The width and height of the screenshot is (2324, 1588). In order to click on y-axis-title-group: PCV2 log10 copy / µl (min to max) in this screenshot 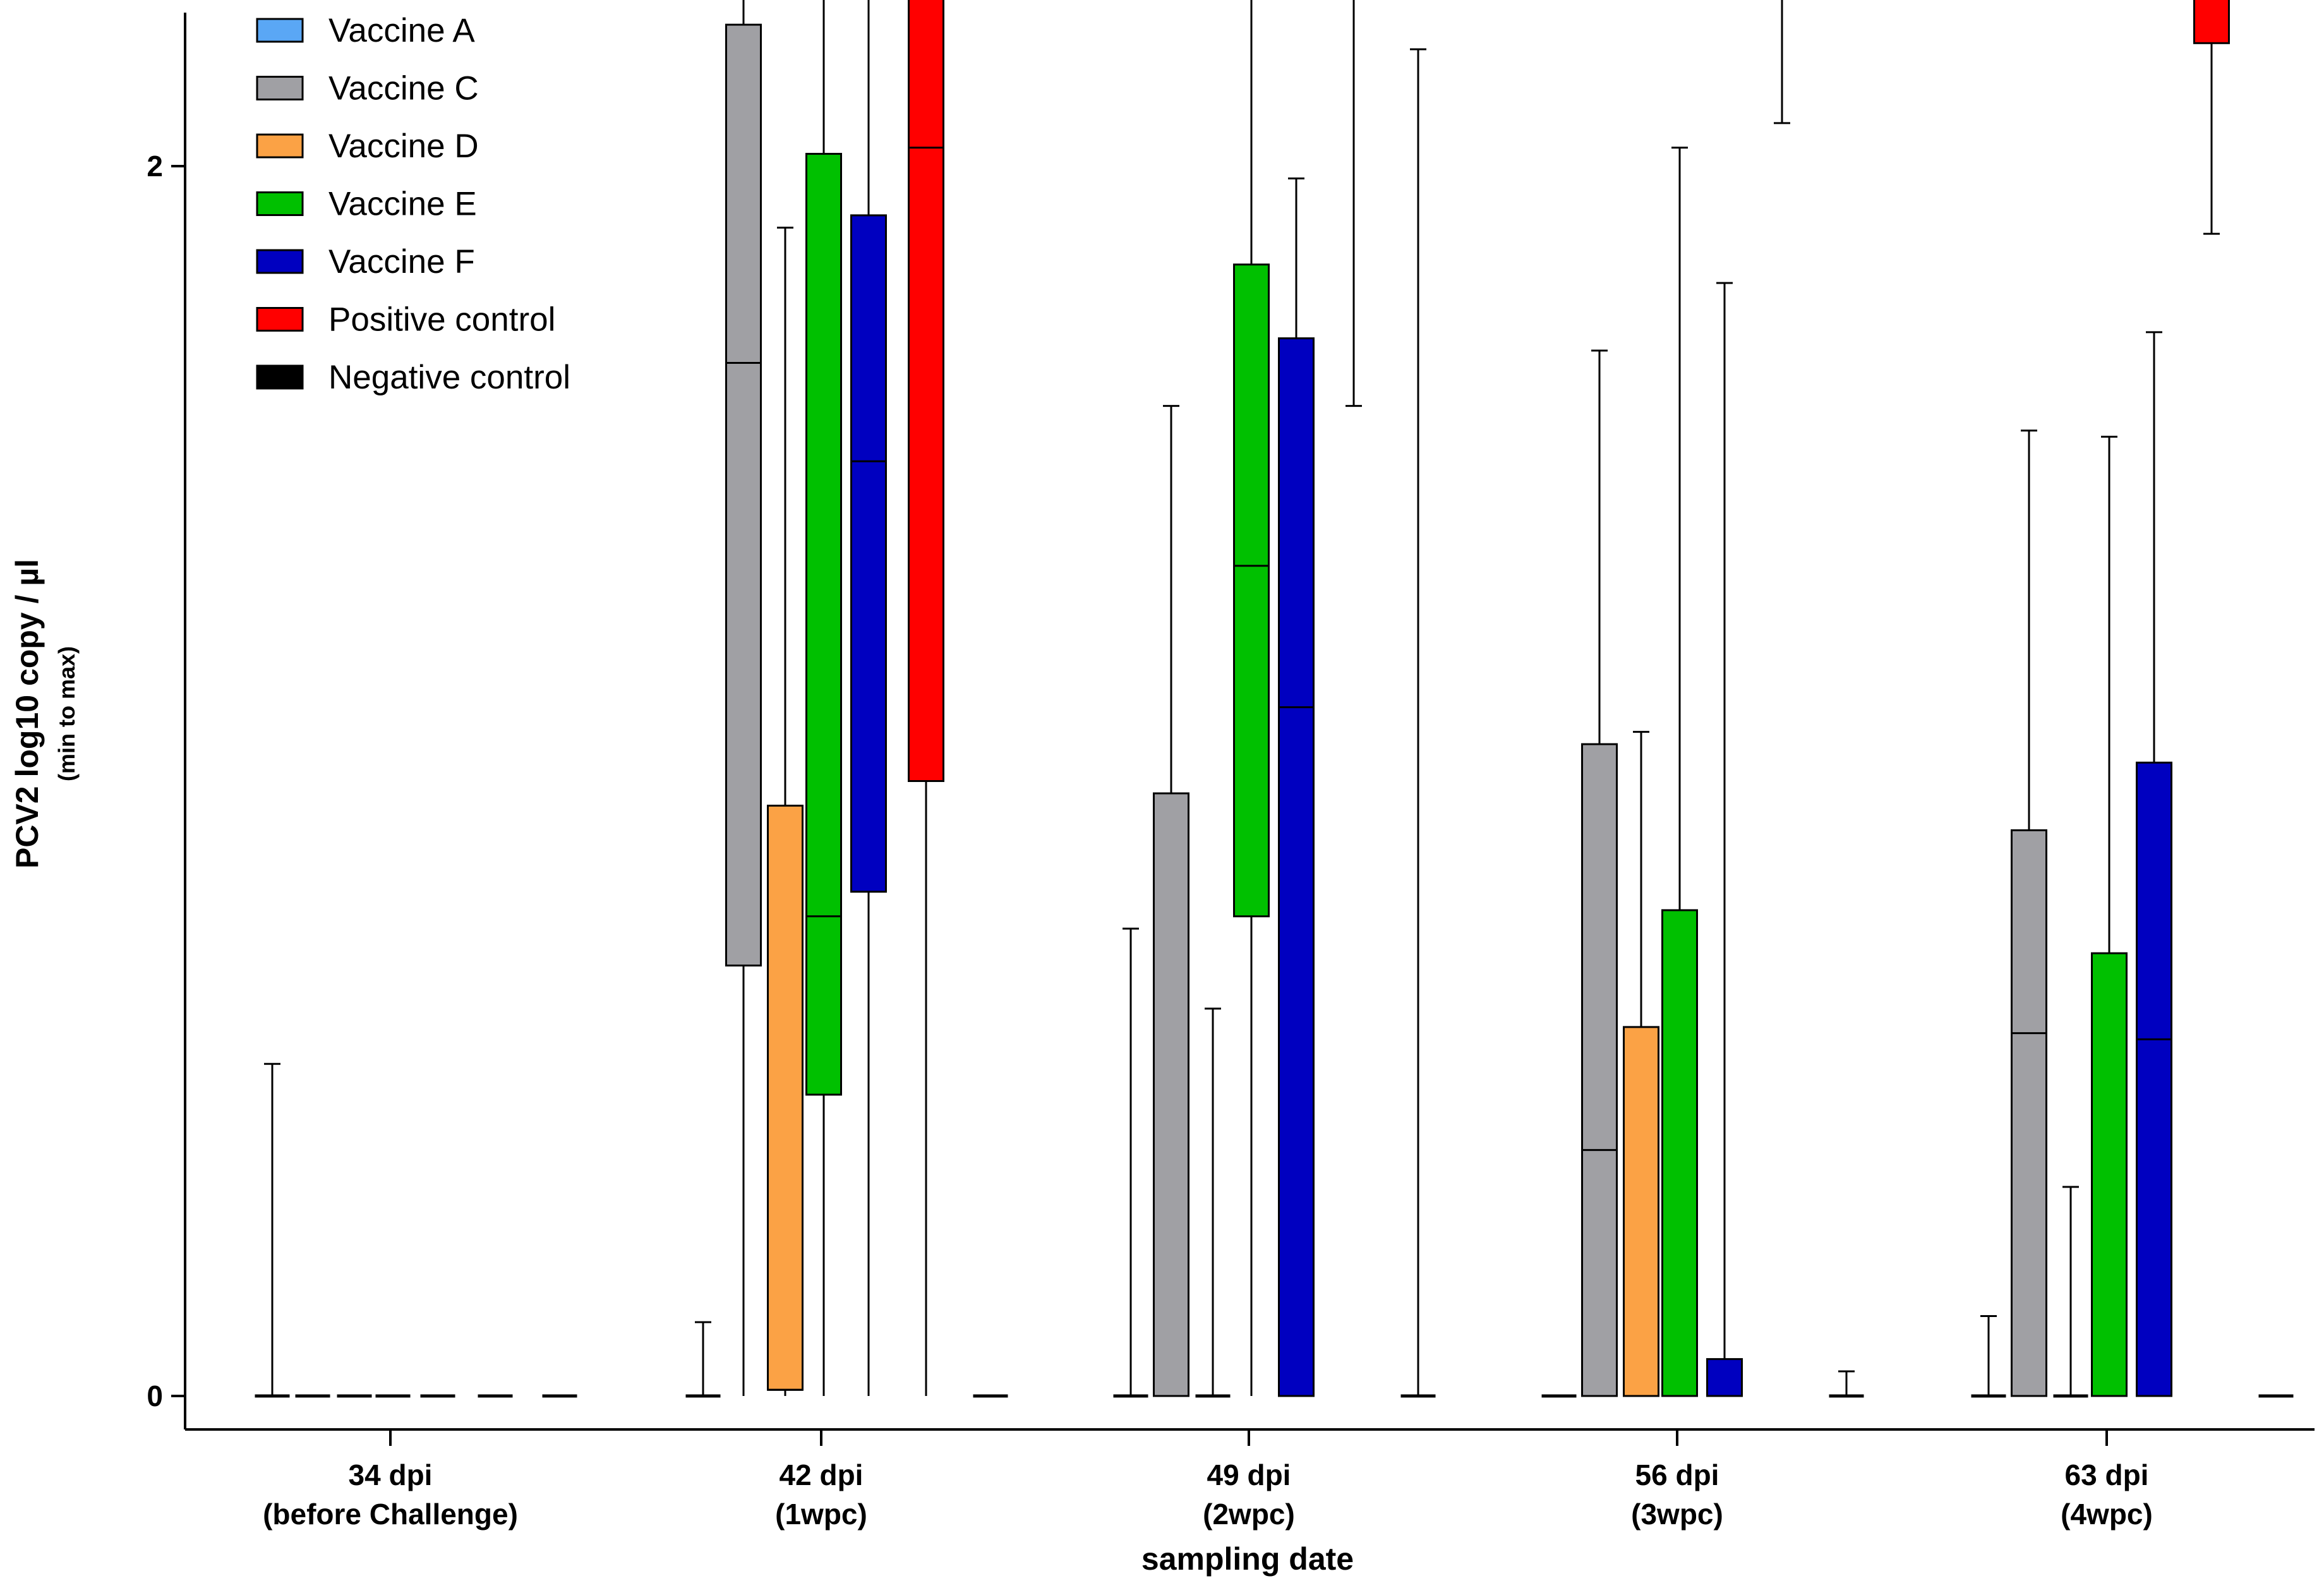, I will do `click(45, 714)`.